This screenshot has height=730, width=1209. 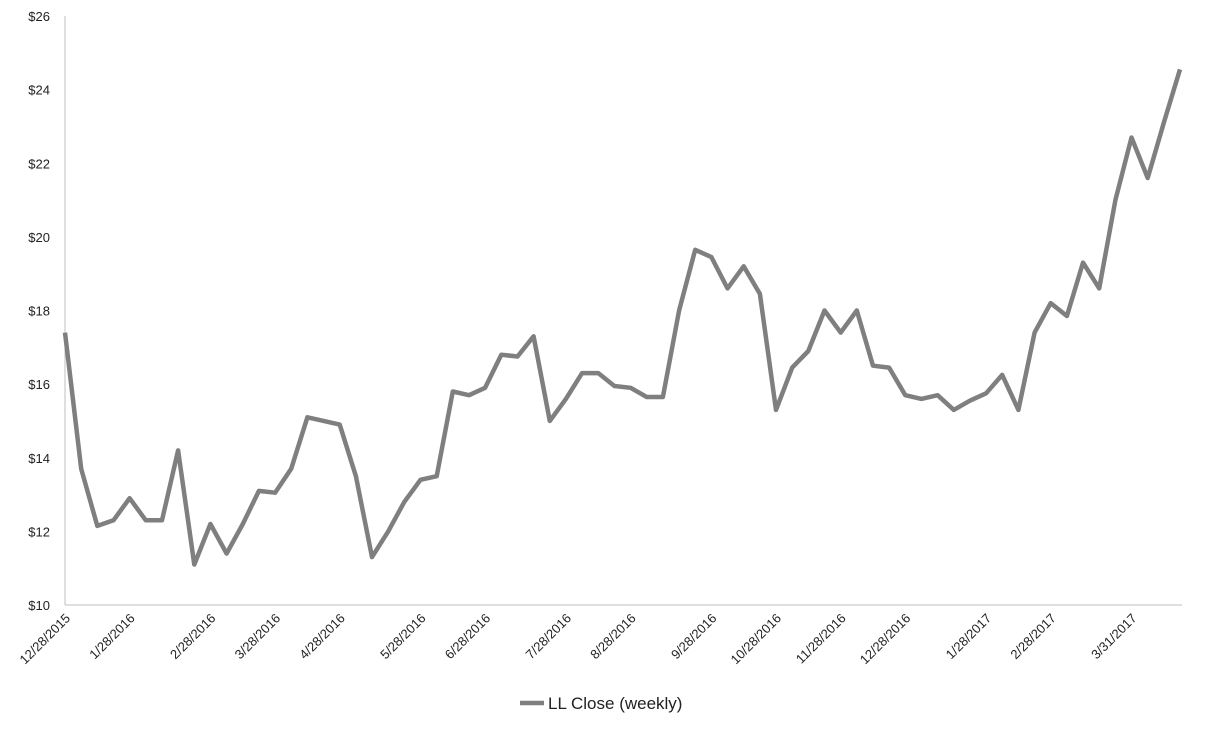 What do you see at coordinates (39, 384) in the screenshot?
I see `y-tick-label: $16` at bounding box center [39, 384].